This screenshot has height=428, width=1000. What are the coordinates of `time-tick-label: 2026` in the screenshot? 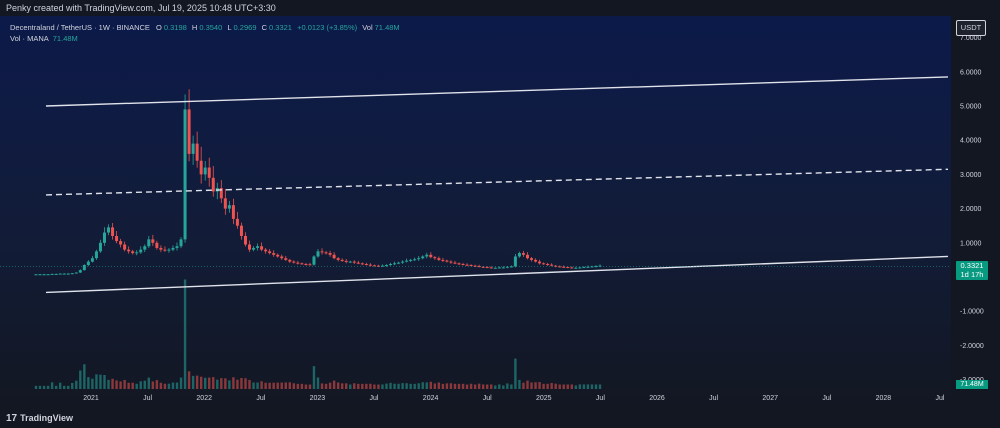 It's located at (657, 398).